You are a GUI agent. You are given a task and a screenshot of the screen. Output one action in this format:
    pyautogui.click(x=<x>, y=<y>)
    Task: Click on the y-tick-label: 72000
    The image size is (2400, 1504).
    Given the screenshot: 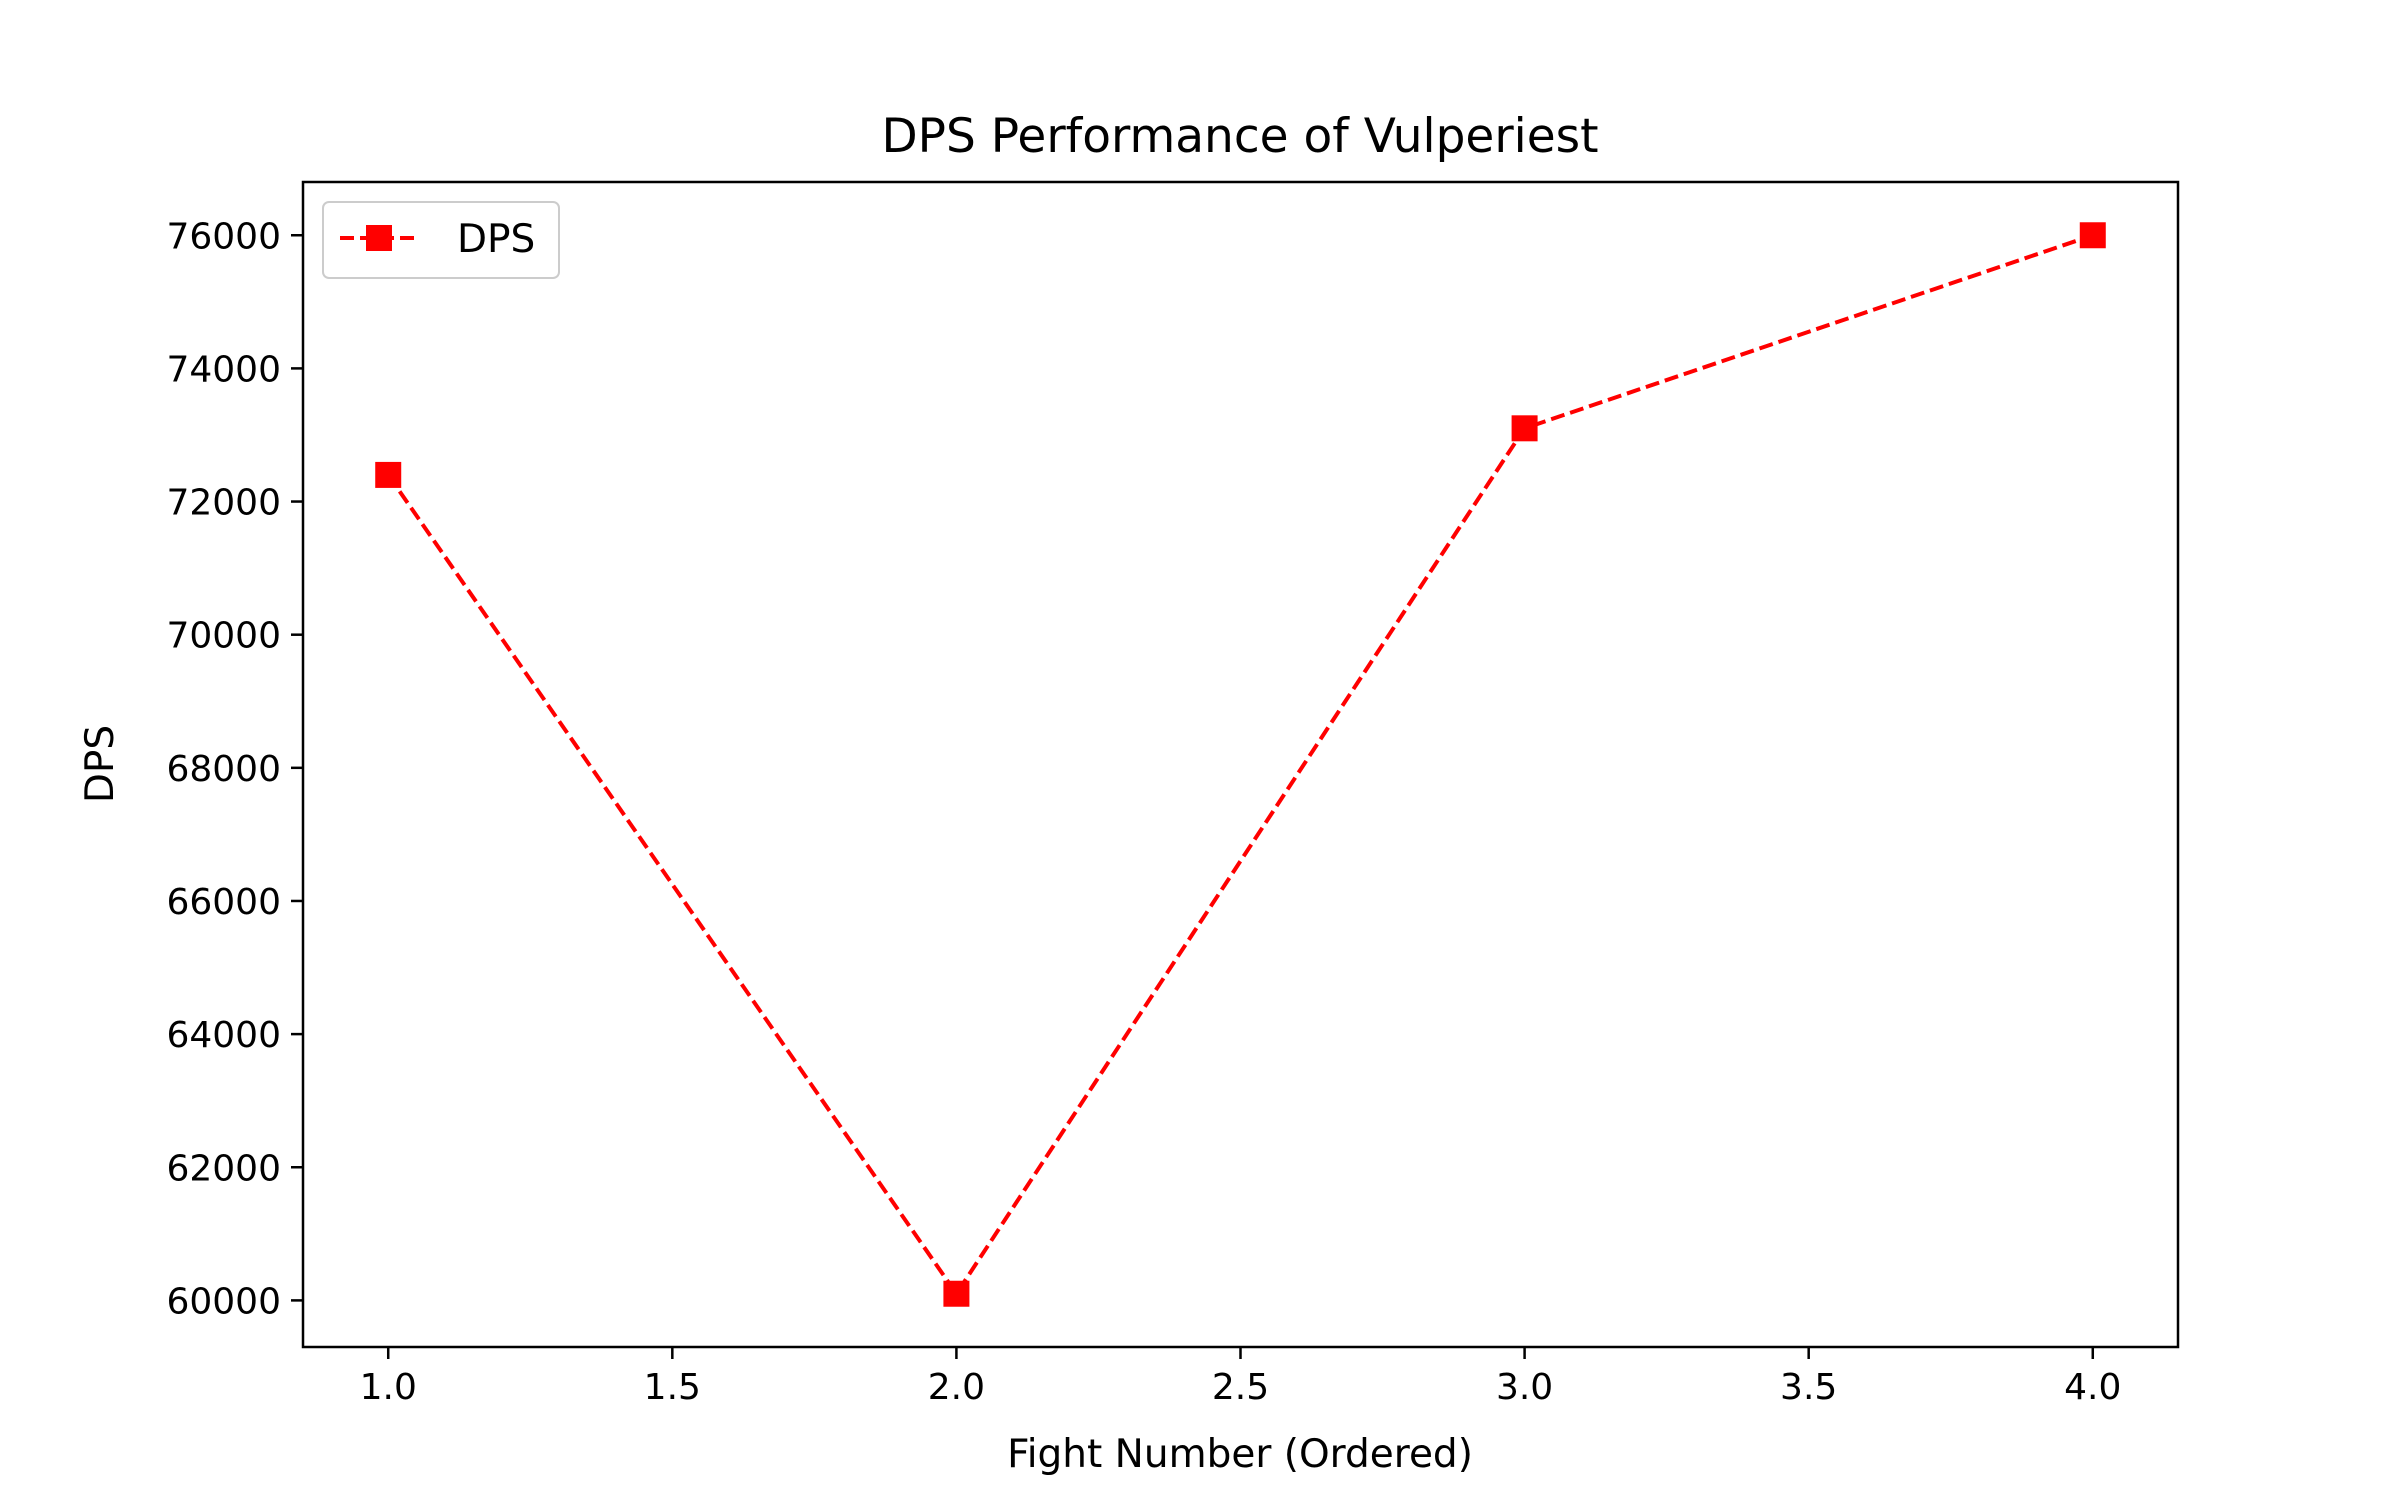 What is the action you would take?
    pyautogui.click(x=223, y=503)
    